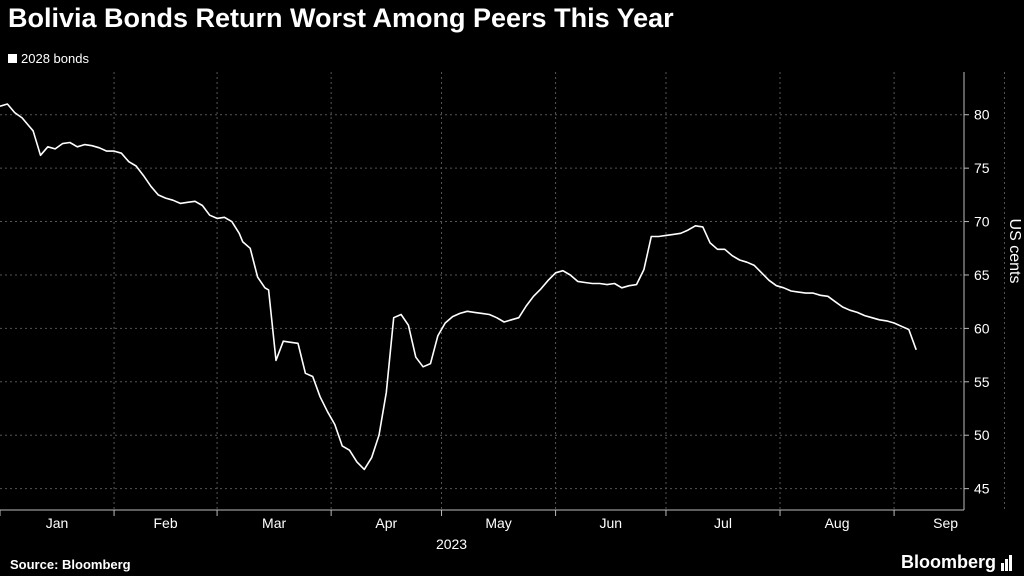 This screenshot has height=576, width=1024. Describe the element at coordinates (948, 562) in the screenshot. I see `brand-text: Bloomberg` at that location.